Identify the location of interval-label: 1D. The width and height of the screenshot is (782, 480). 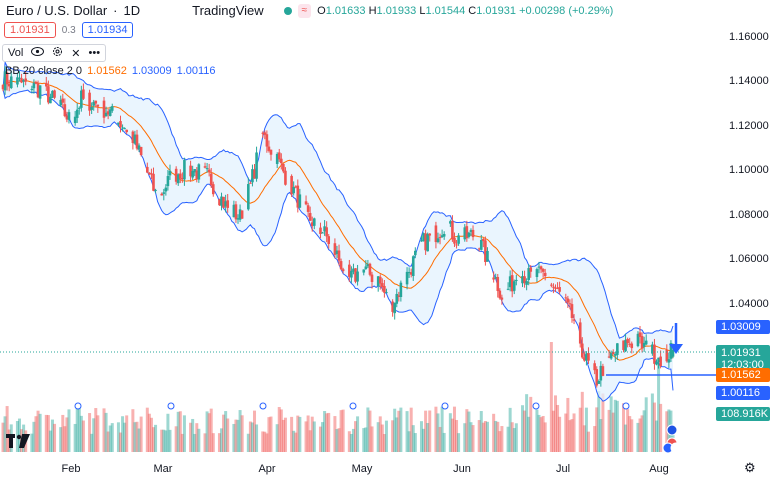
(132, 10).